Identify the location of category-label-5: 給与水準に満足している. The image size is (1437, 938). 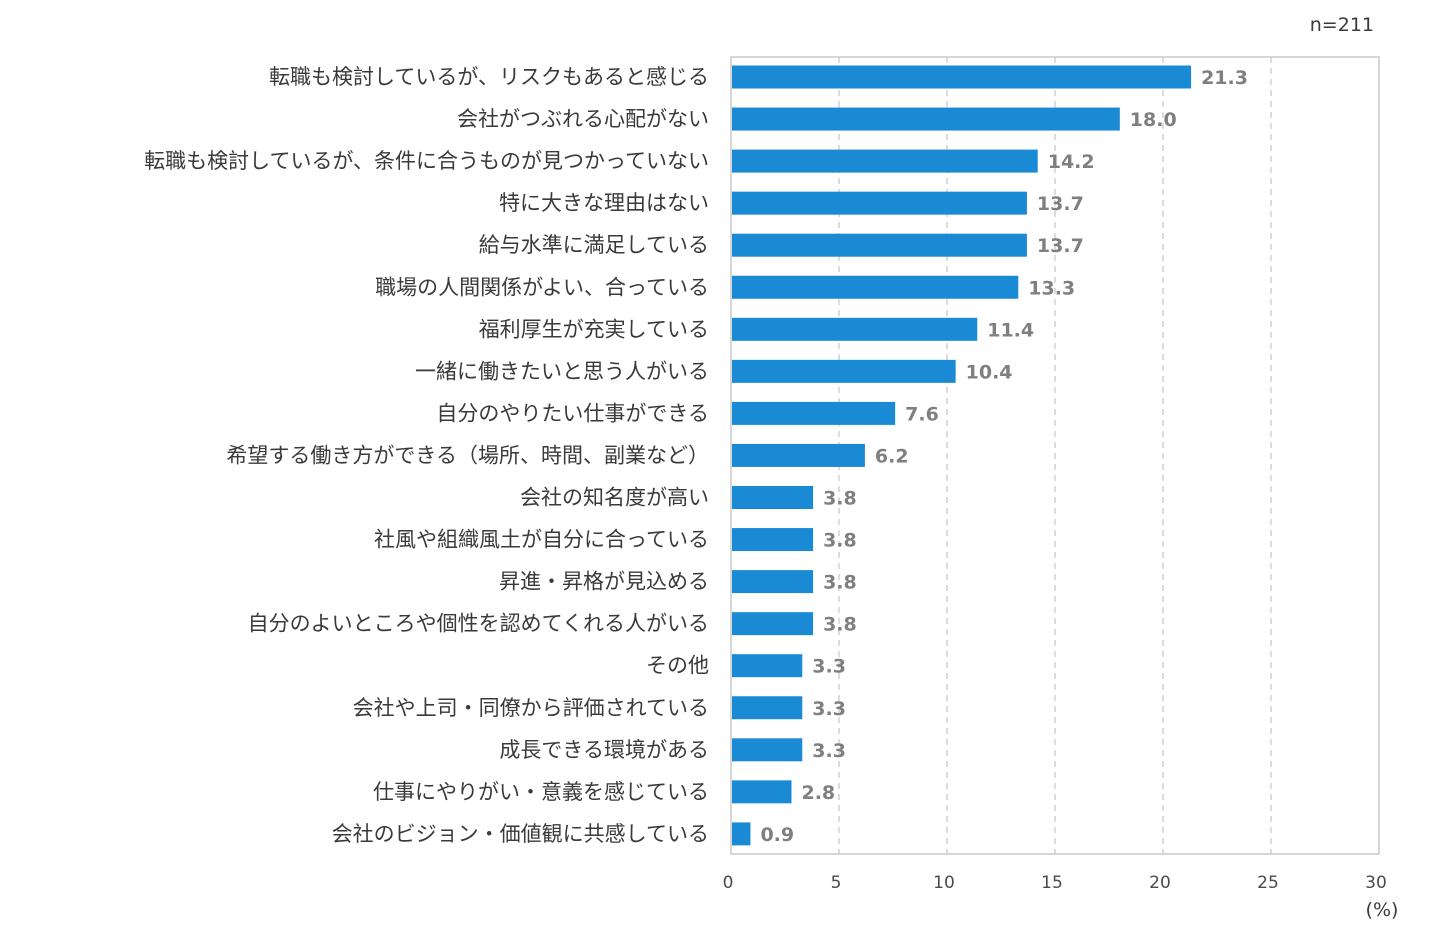
(594, 245).